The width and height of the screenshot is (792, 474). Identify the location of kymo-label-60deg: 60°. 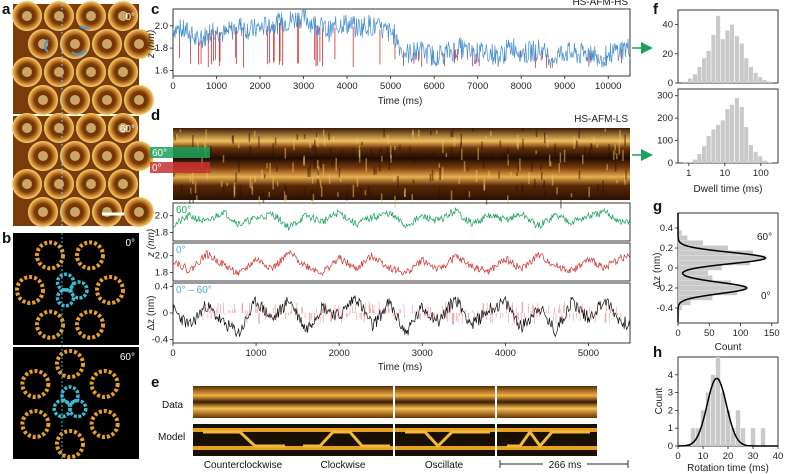
(159, 153).